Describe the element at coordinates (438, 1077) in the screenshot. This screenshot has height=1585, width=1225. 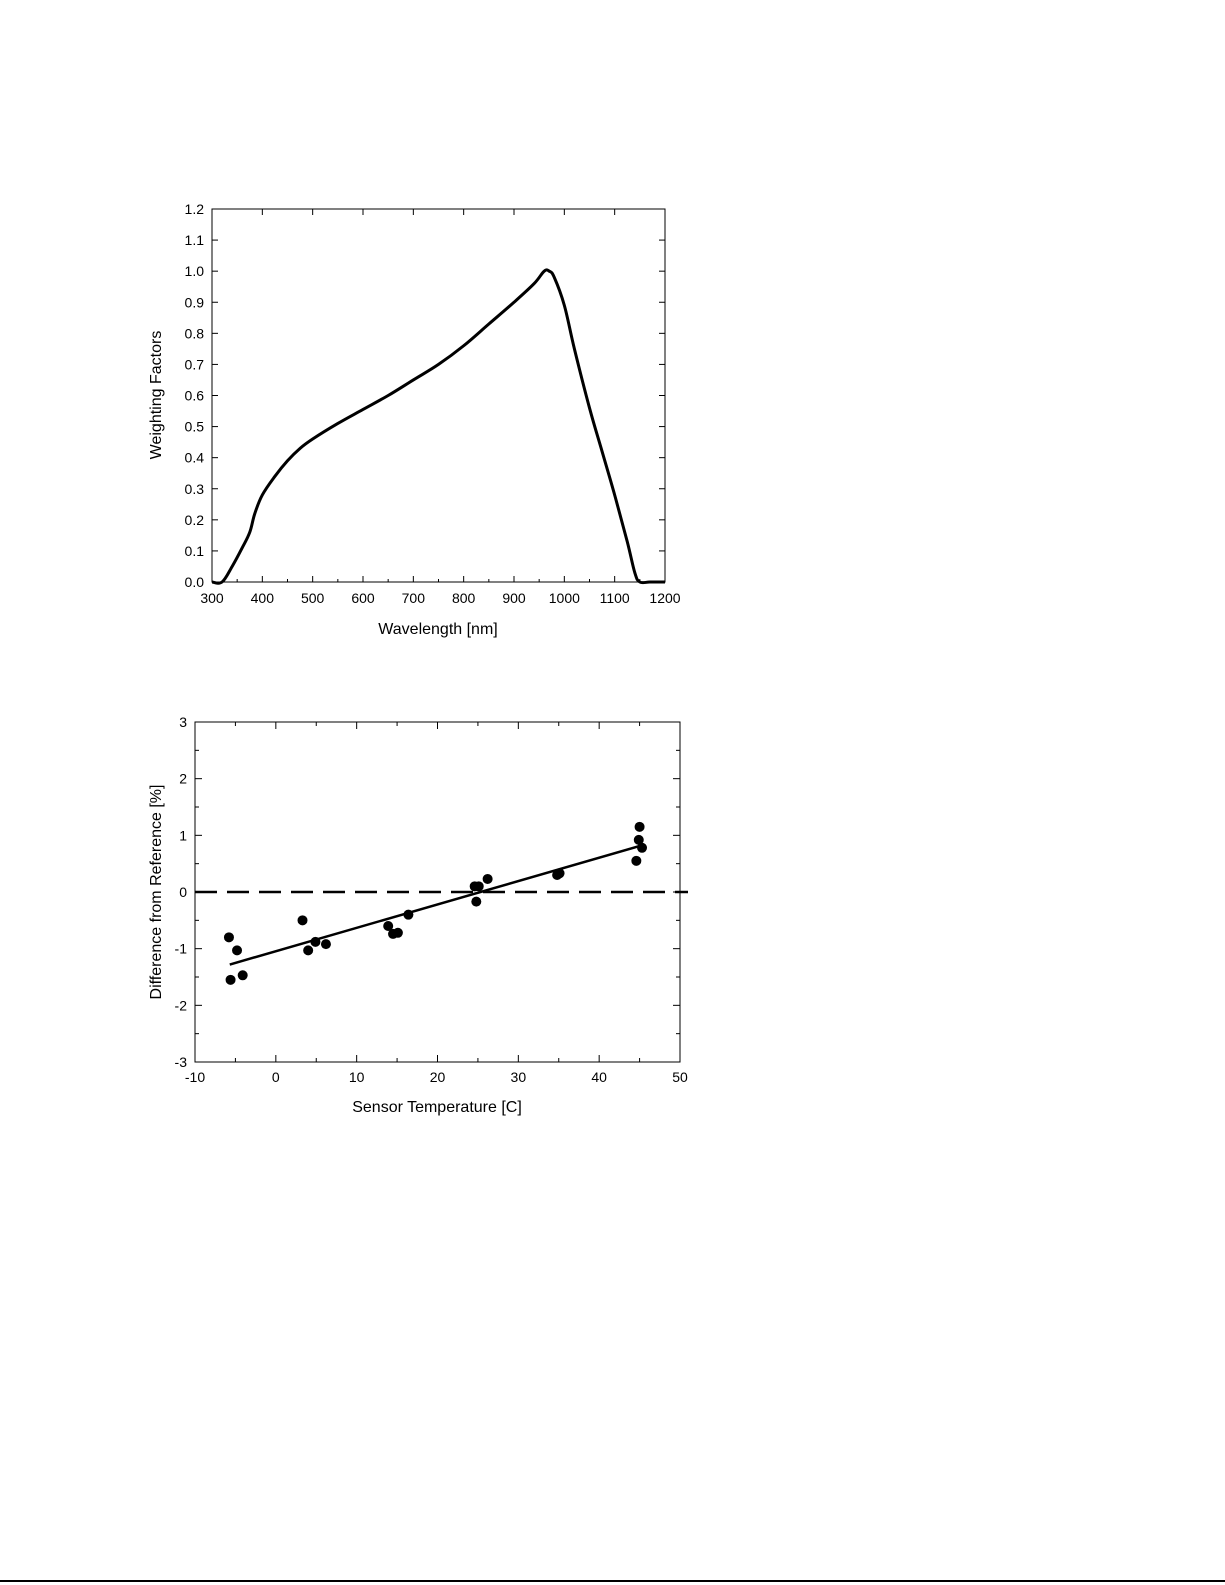
I see `x-tick-label: 20` at that location.